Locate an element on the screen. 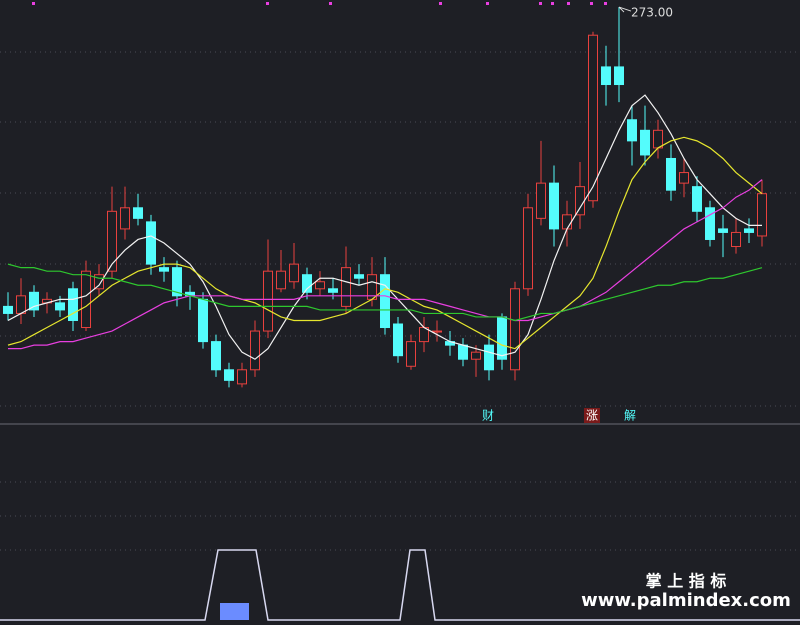 The width and height of the screenshot is (800, 625). signal-label: 财 is located at coordinates (488, 416).